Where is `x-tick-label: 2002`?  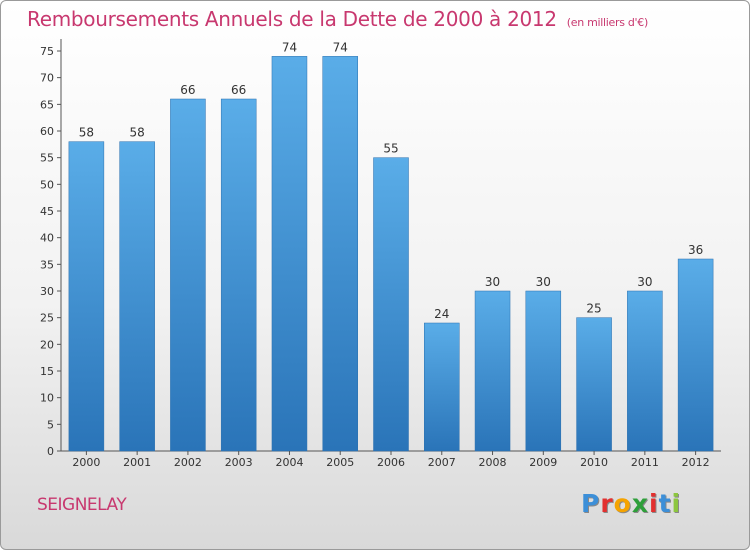
x-tick-label: 2002 is located at coordinates (188, 462).